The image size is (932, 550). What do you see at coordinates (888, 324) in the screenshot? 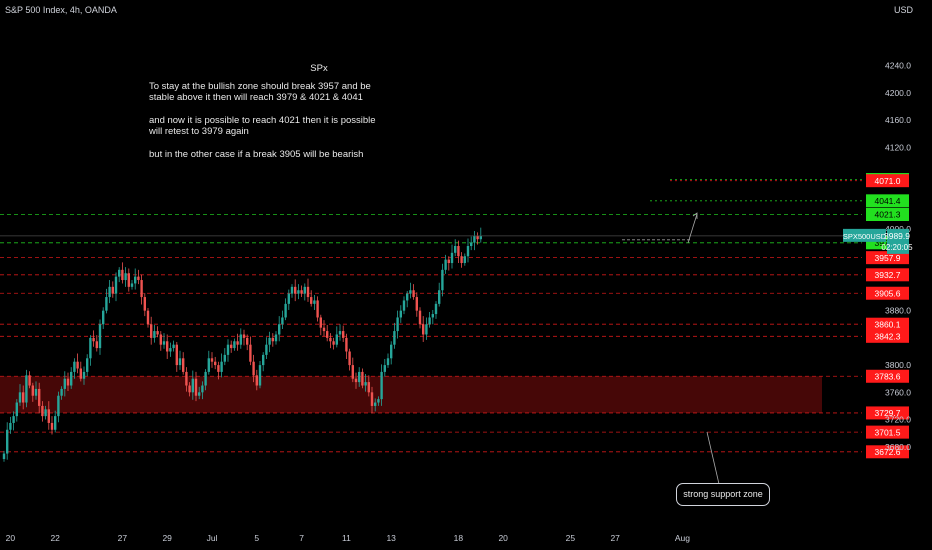
I see `price-level-label: 3860.1` at bounding box center [888, 324].